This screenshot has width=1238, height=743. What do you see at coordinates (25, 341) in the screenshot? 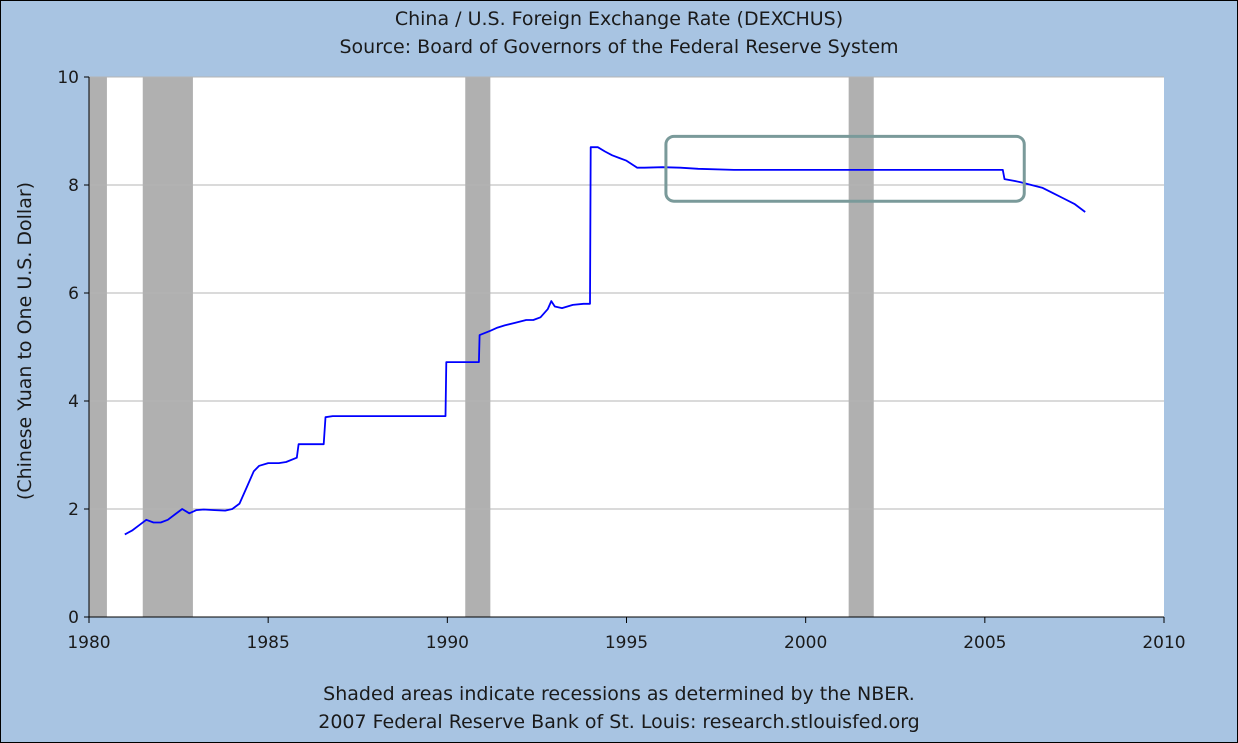
I see `y-axis-label: (Chinese Yuan to One U.S. Dollar)` at bounding box center [25, 341].